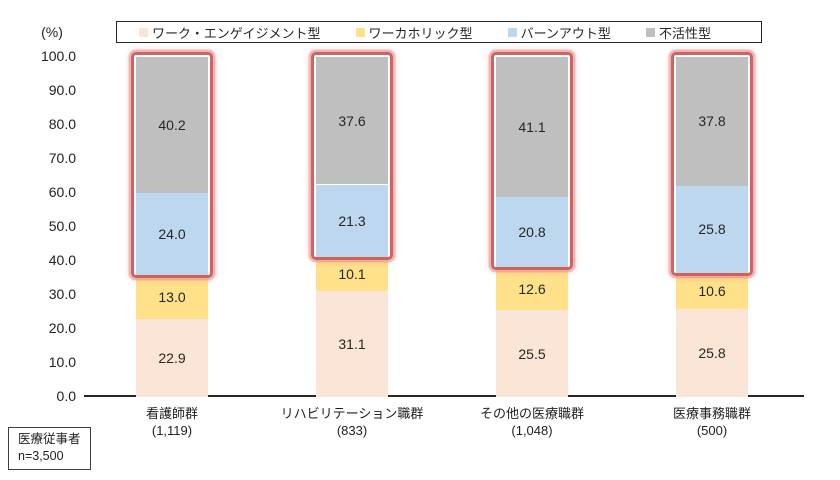  I want to click on bar-segment-3-category-2: 41.1, so click(532, 127).